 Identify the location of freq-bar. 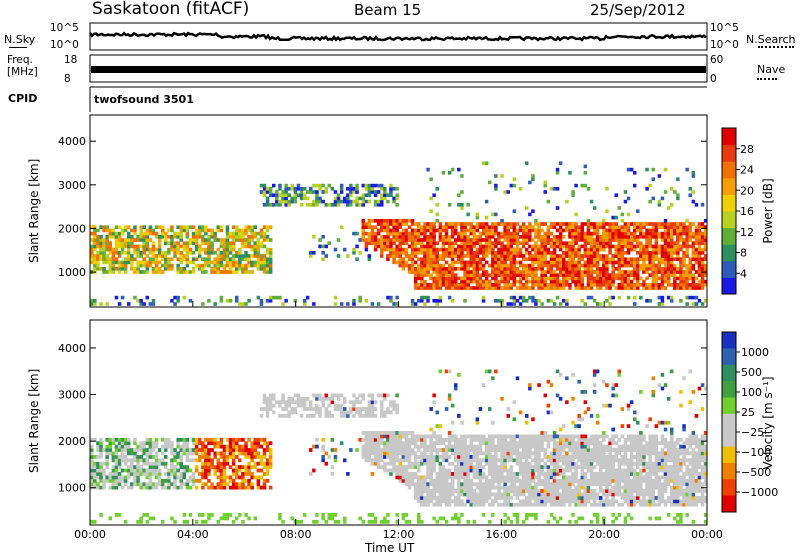
(398, 69).